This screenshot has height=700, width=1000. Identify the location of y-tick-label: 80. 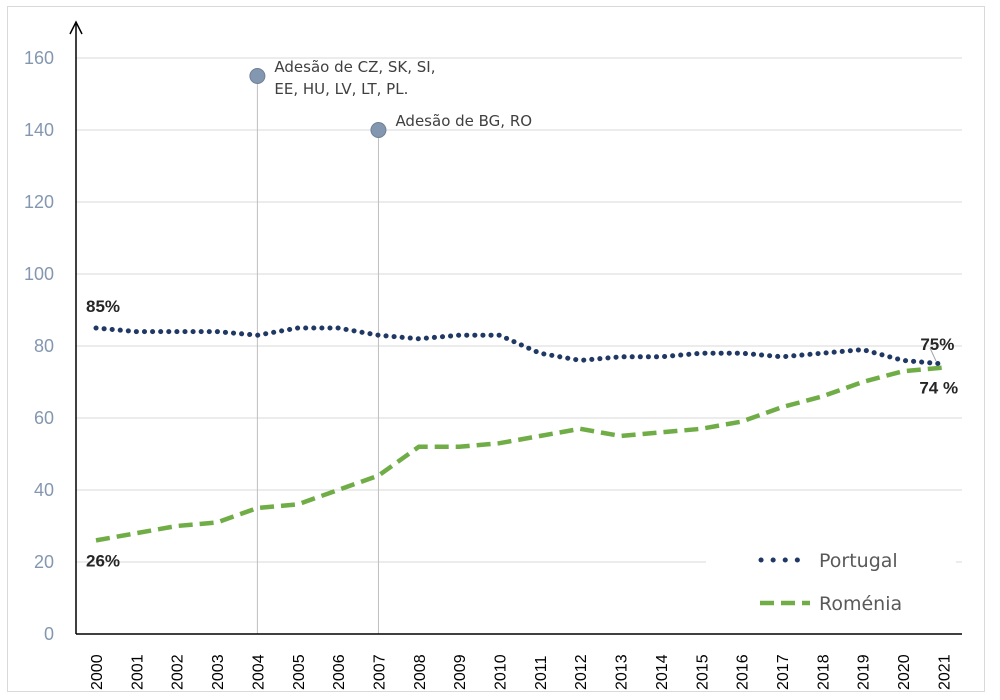
(44, 346).